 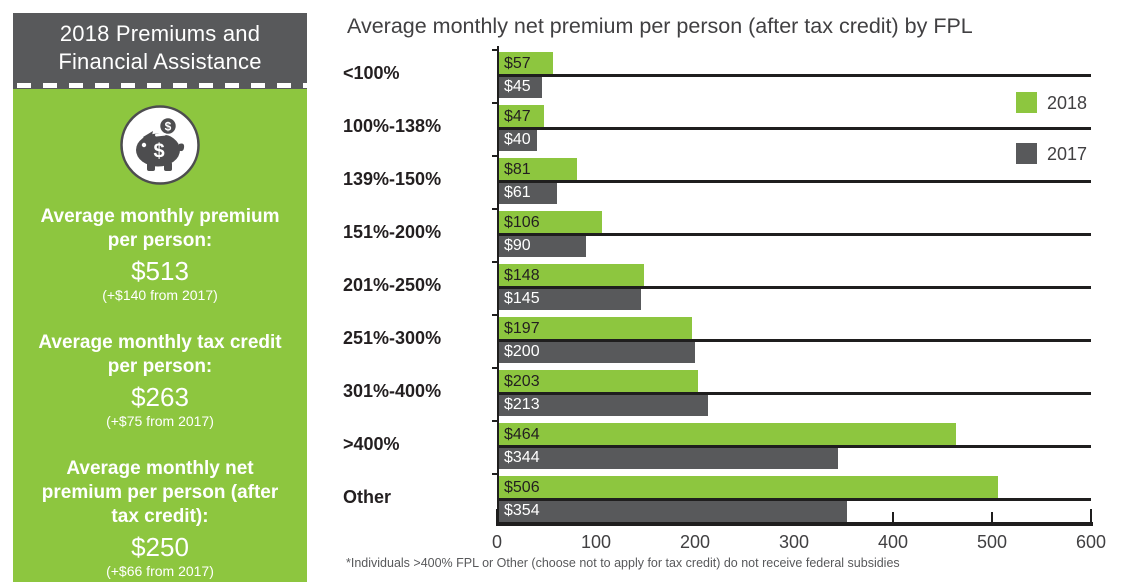 What do you see at coordinates (522, 487) in the screenshot?
I see `bar-value-label: $506` at bounding box center [522, 487].